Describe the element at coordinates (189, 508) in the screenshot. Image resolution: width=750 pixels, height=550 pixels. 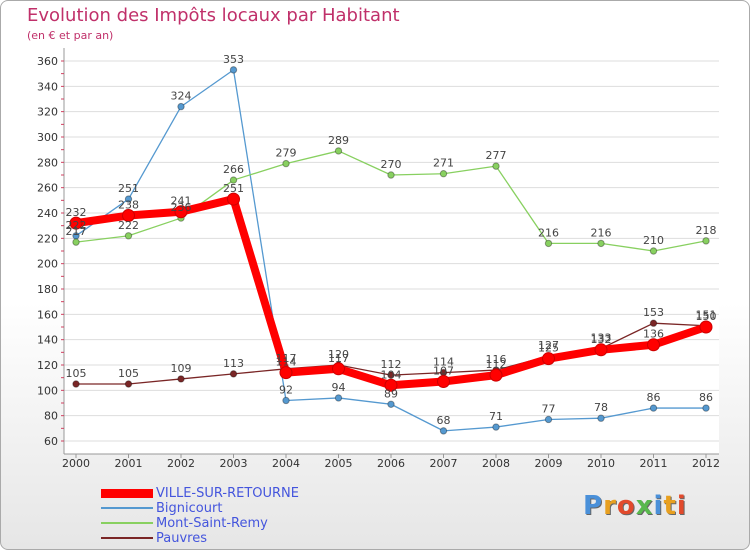
I see `legend-label: Bignicourt` at that location.